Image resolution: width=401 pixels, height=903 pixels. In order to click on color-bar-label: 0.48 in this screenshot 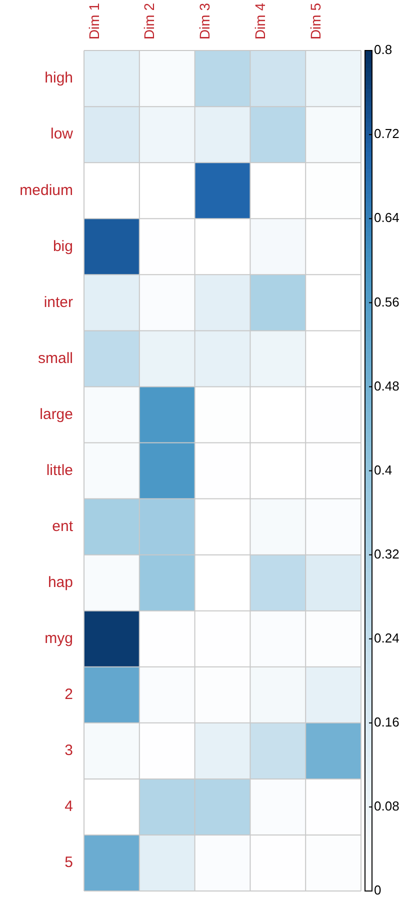, I will do `click(387, 386)`.